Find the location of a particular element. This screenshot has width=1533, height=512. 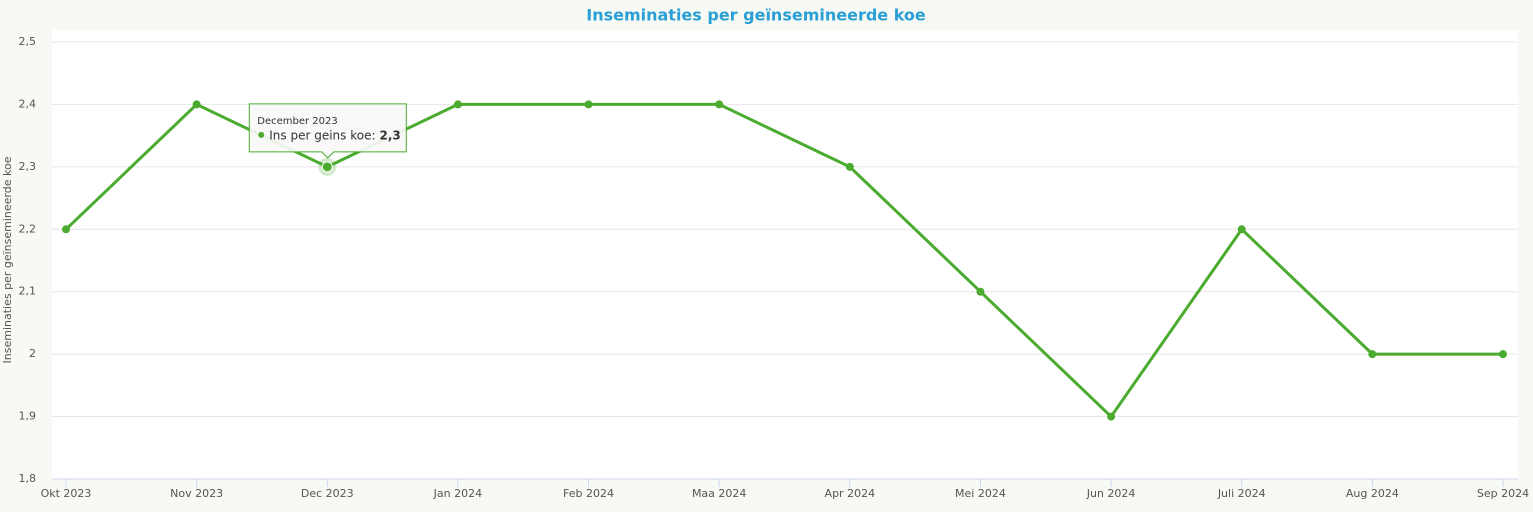

x-tick-label: Feb 2024 is located at coordinates (588, 493).